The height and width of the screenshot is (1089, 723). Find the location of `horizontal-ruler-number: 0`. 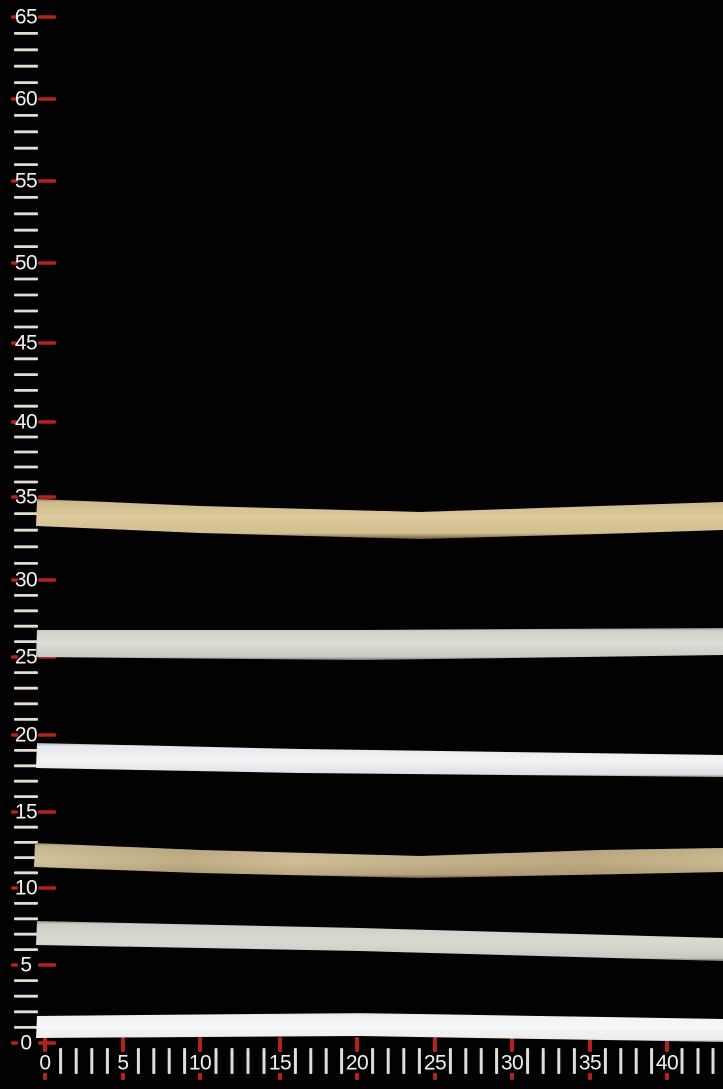

horizontal-ruler-number: 0 is located at coordinates (44, 1063).